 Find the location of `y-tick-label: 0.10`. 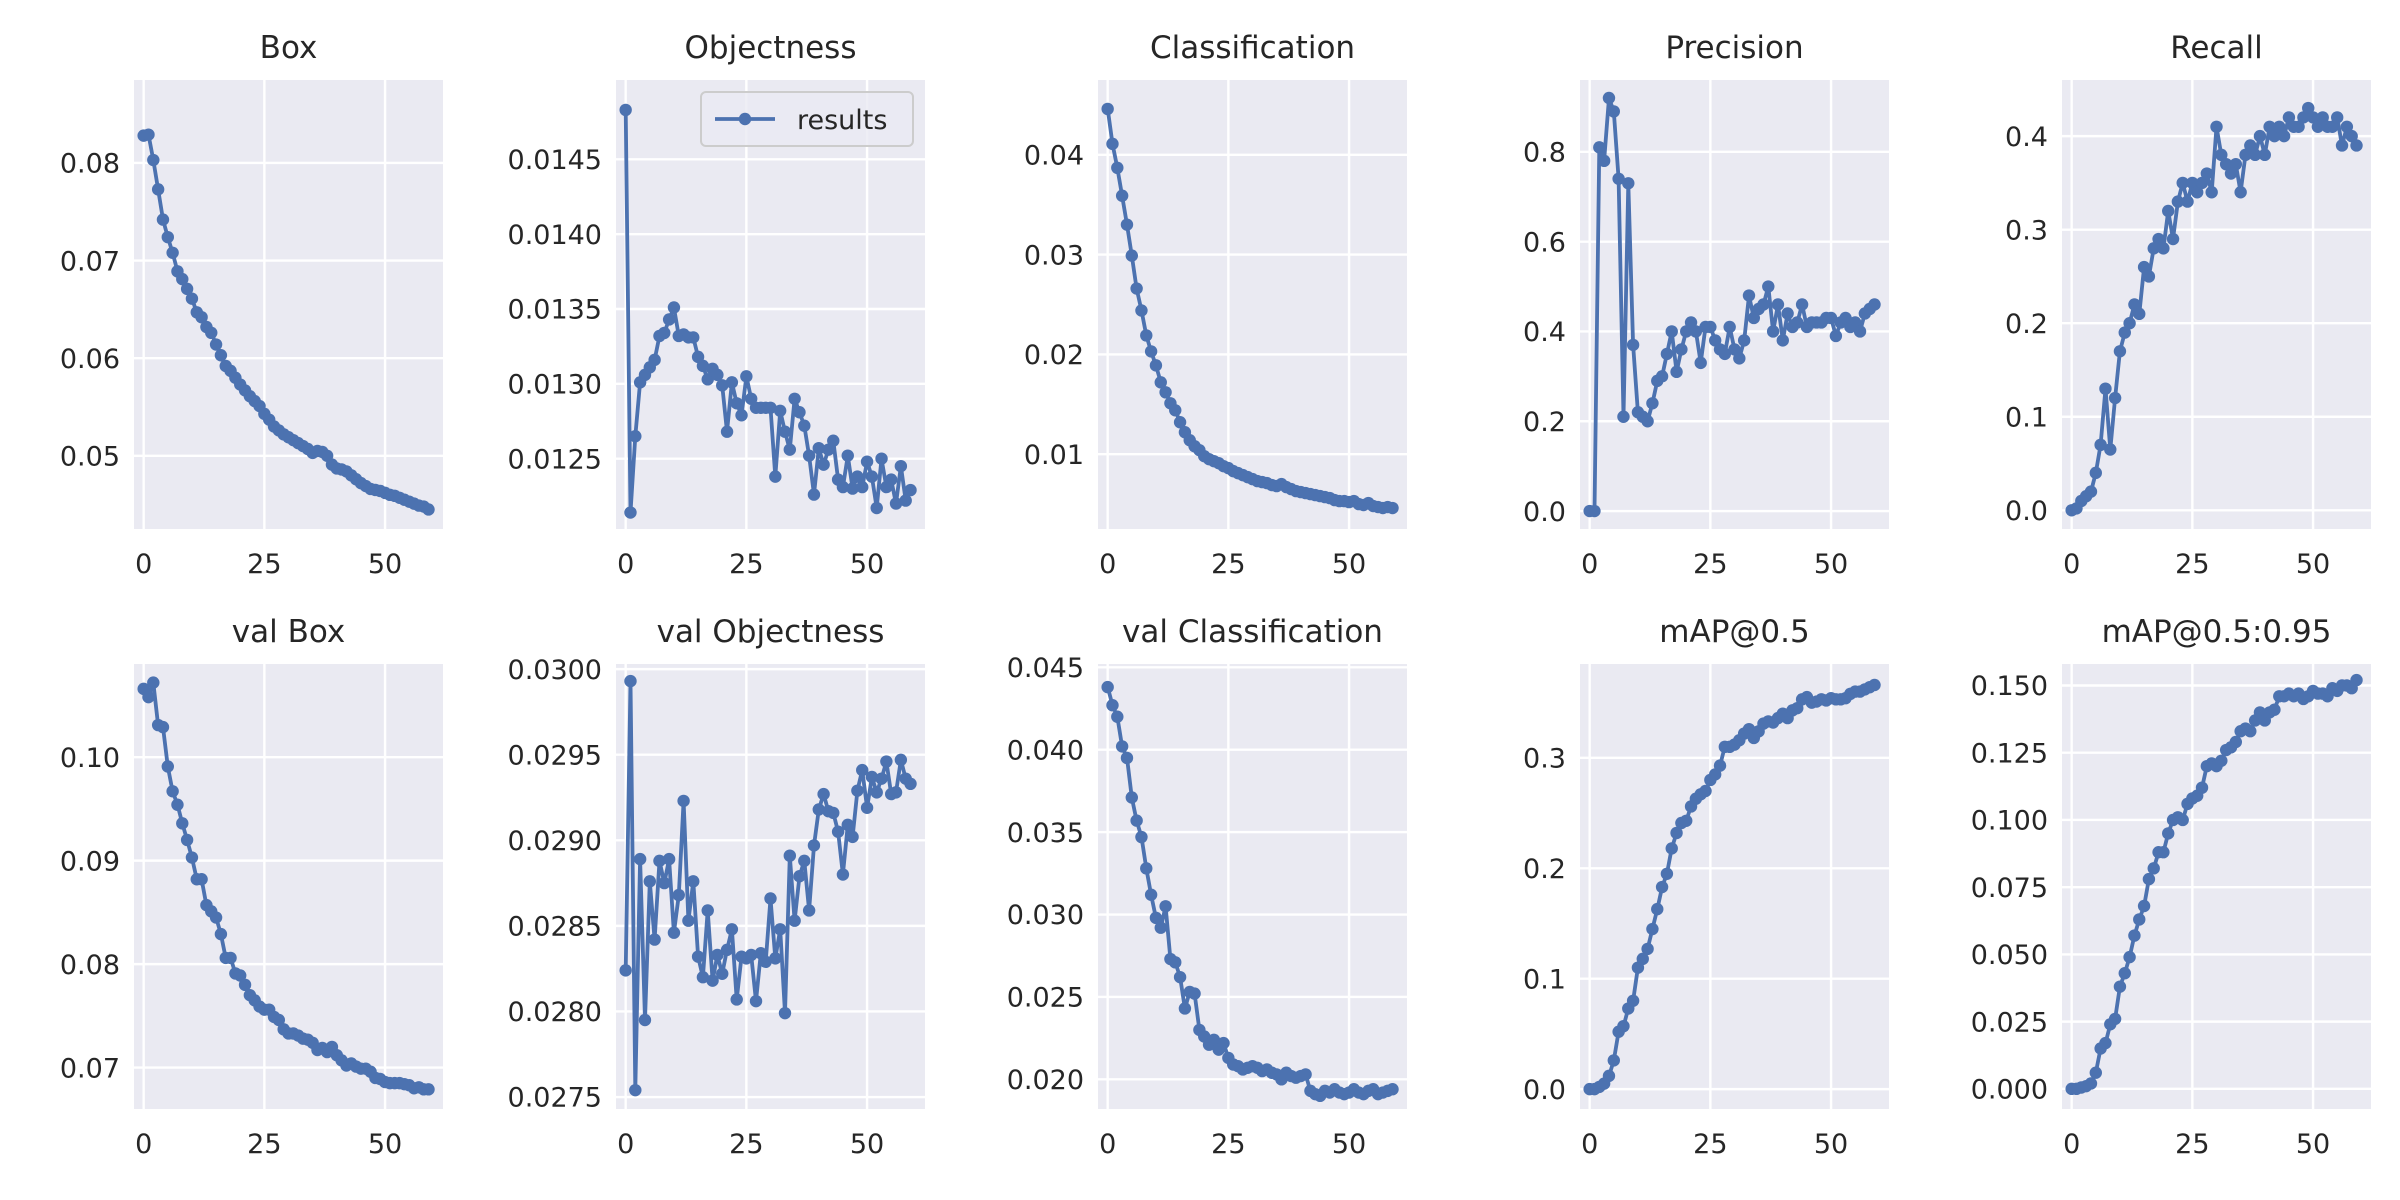

y-tick-label: 0.10 is located at coordinates (90, 758).